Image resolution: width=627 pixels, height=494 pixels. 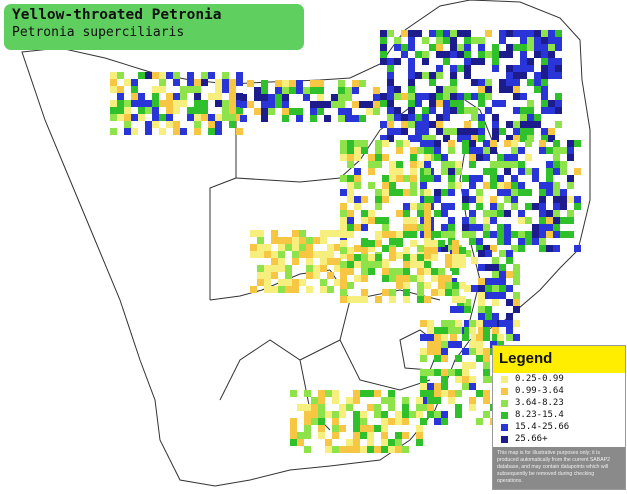 I want to click on species-common-name: Yellow-throated Petronia, so click(x=117, y=15).